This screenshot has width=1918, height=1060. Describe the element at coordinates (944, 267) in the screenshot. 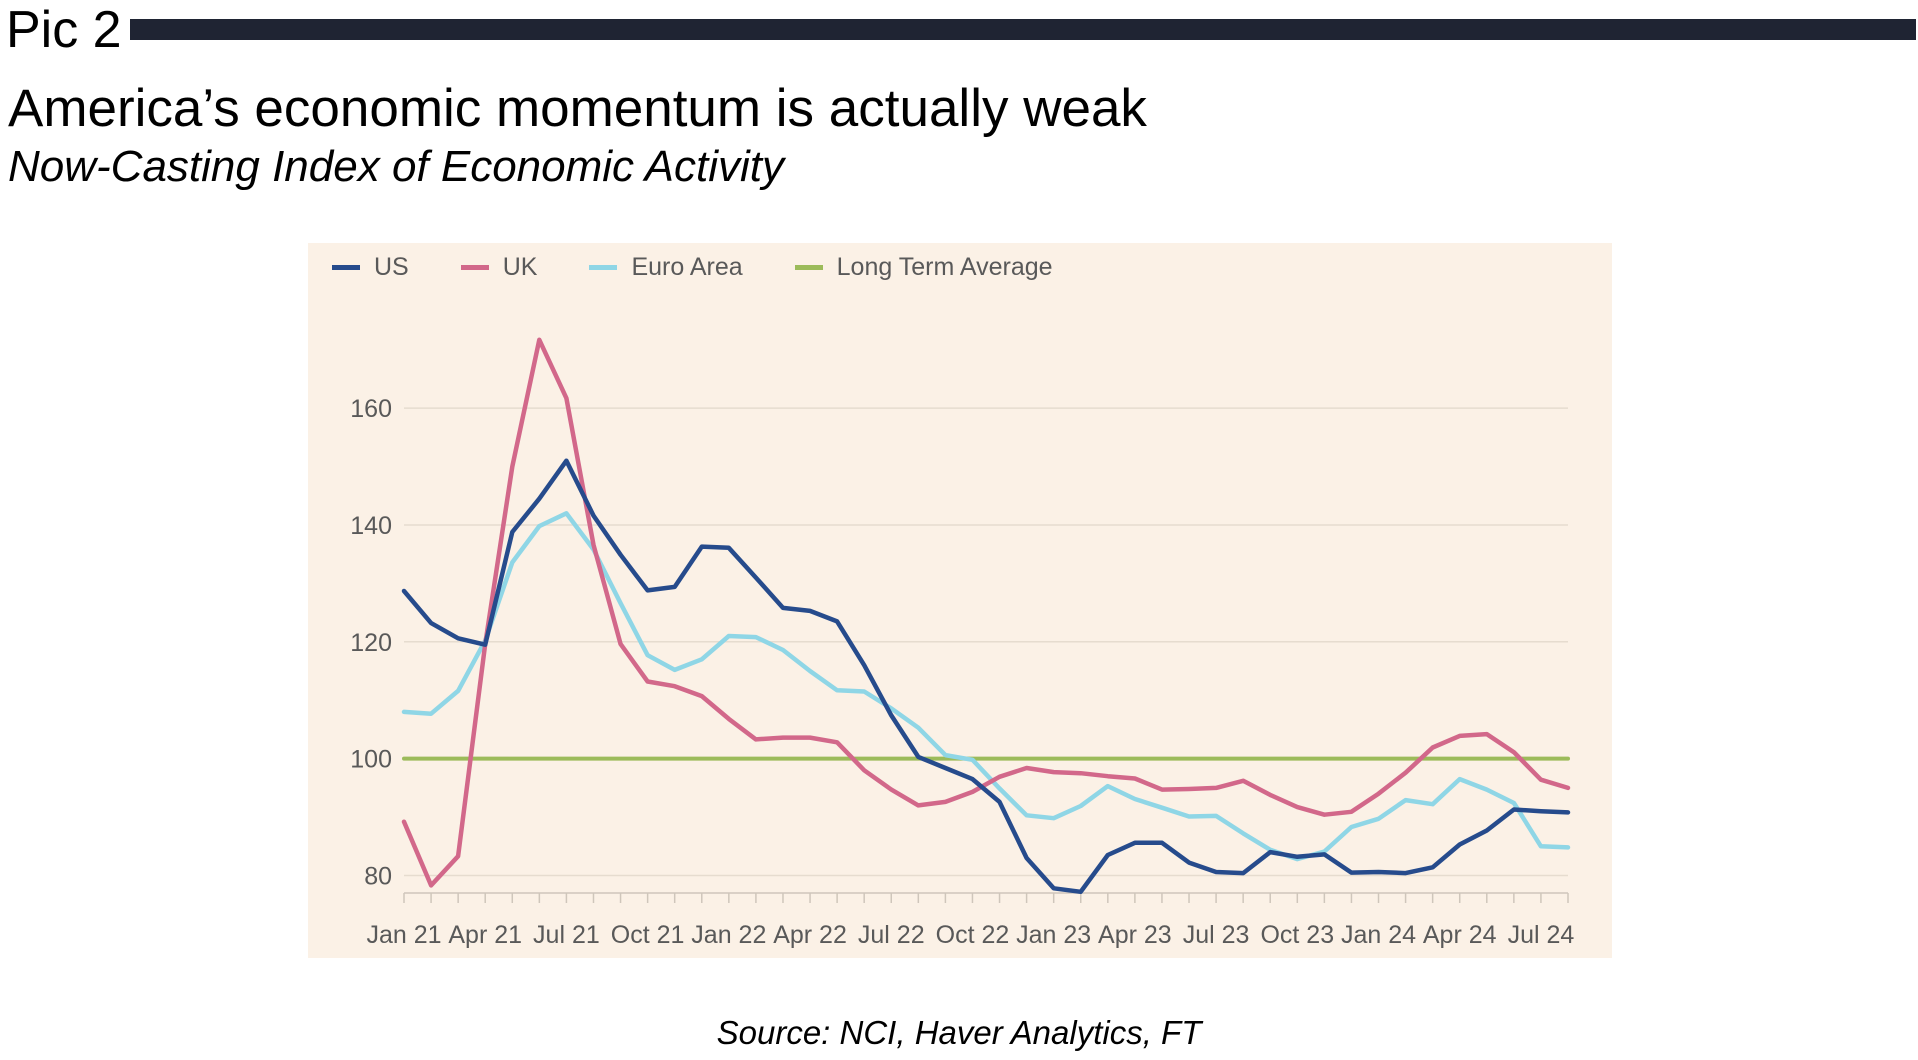

I see `legend-label-long-term-average: Long Term Average` at that location.